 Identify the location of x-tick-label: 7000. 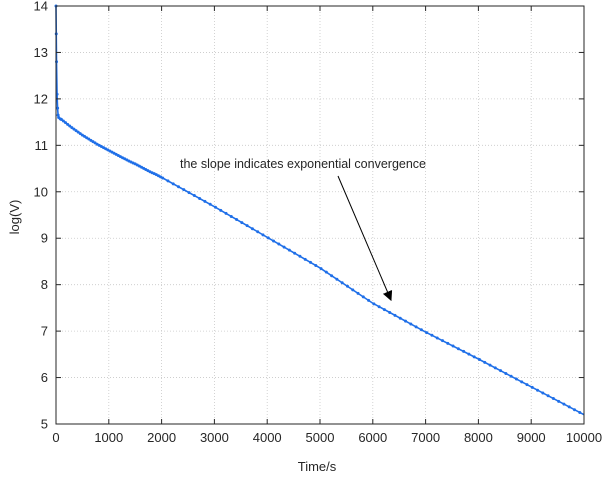
(425, 437).